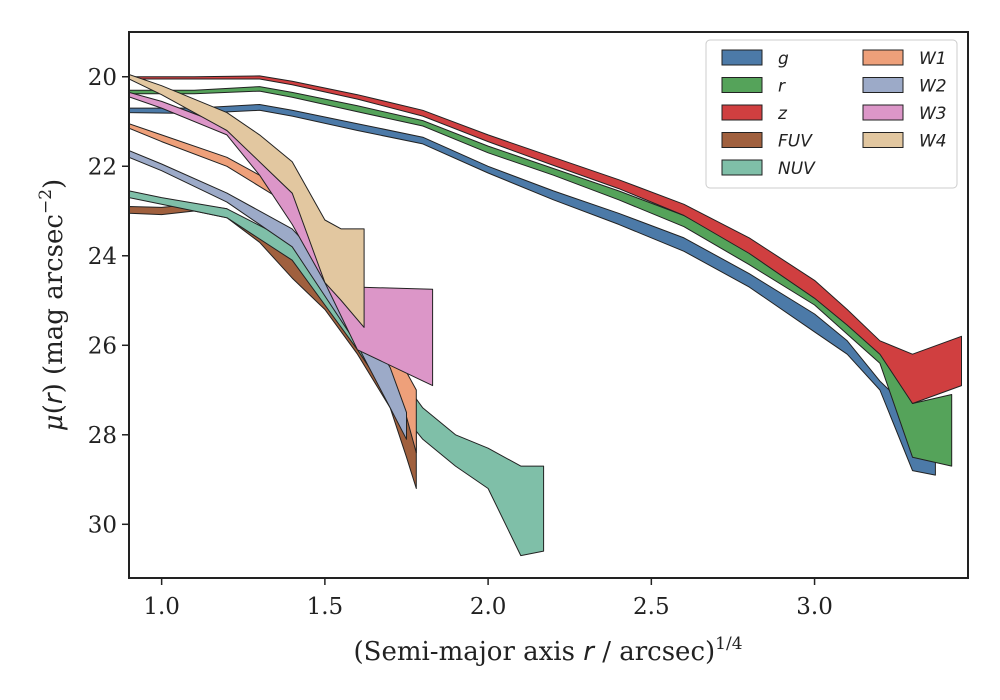  What do you see at coordinates (883, 140) in the screenshot?
I see `legend-swatch-w4` at bounding box center [883, 140].